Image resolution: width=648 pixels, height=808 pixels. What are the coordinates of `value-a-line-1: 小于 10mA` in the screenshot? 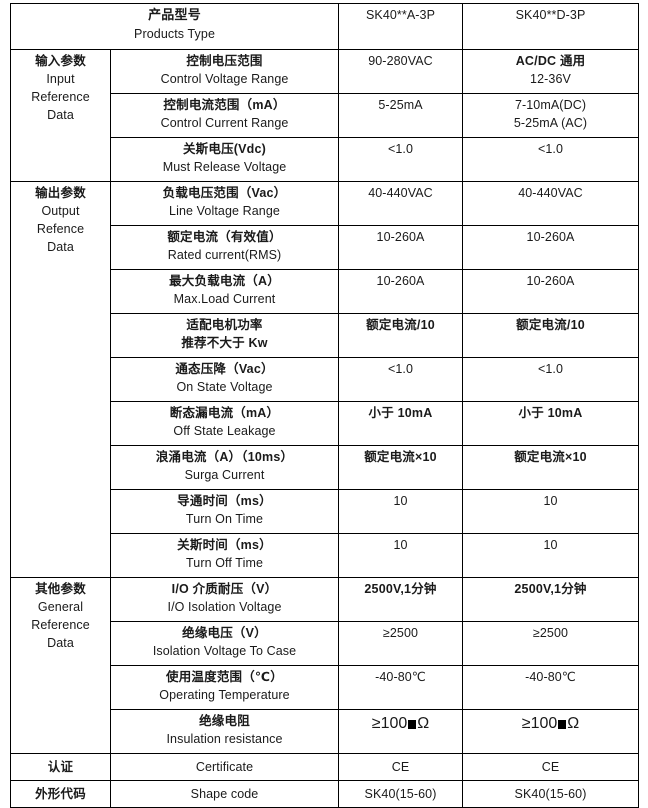 It's located at (400, 413).